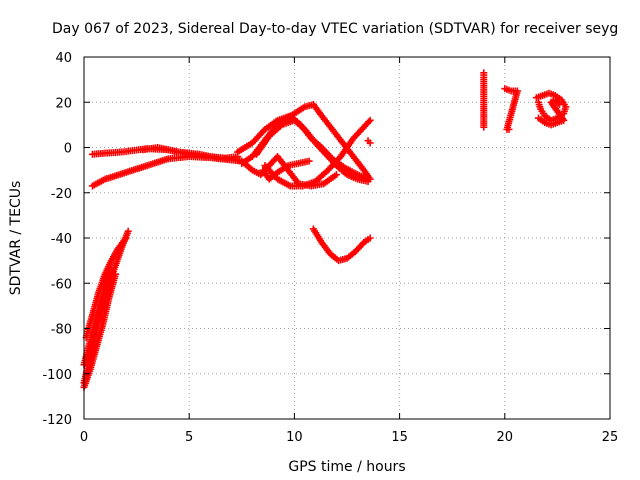 This screenshot has width=640, height=480. What do you see at coordinates (399, 437) in the screenshot?
I see `x-tick-label: 15` at bounding box center [399, 437].